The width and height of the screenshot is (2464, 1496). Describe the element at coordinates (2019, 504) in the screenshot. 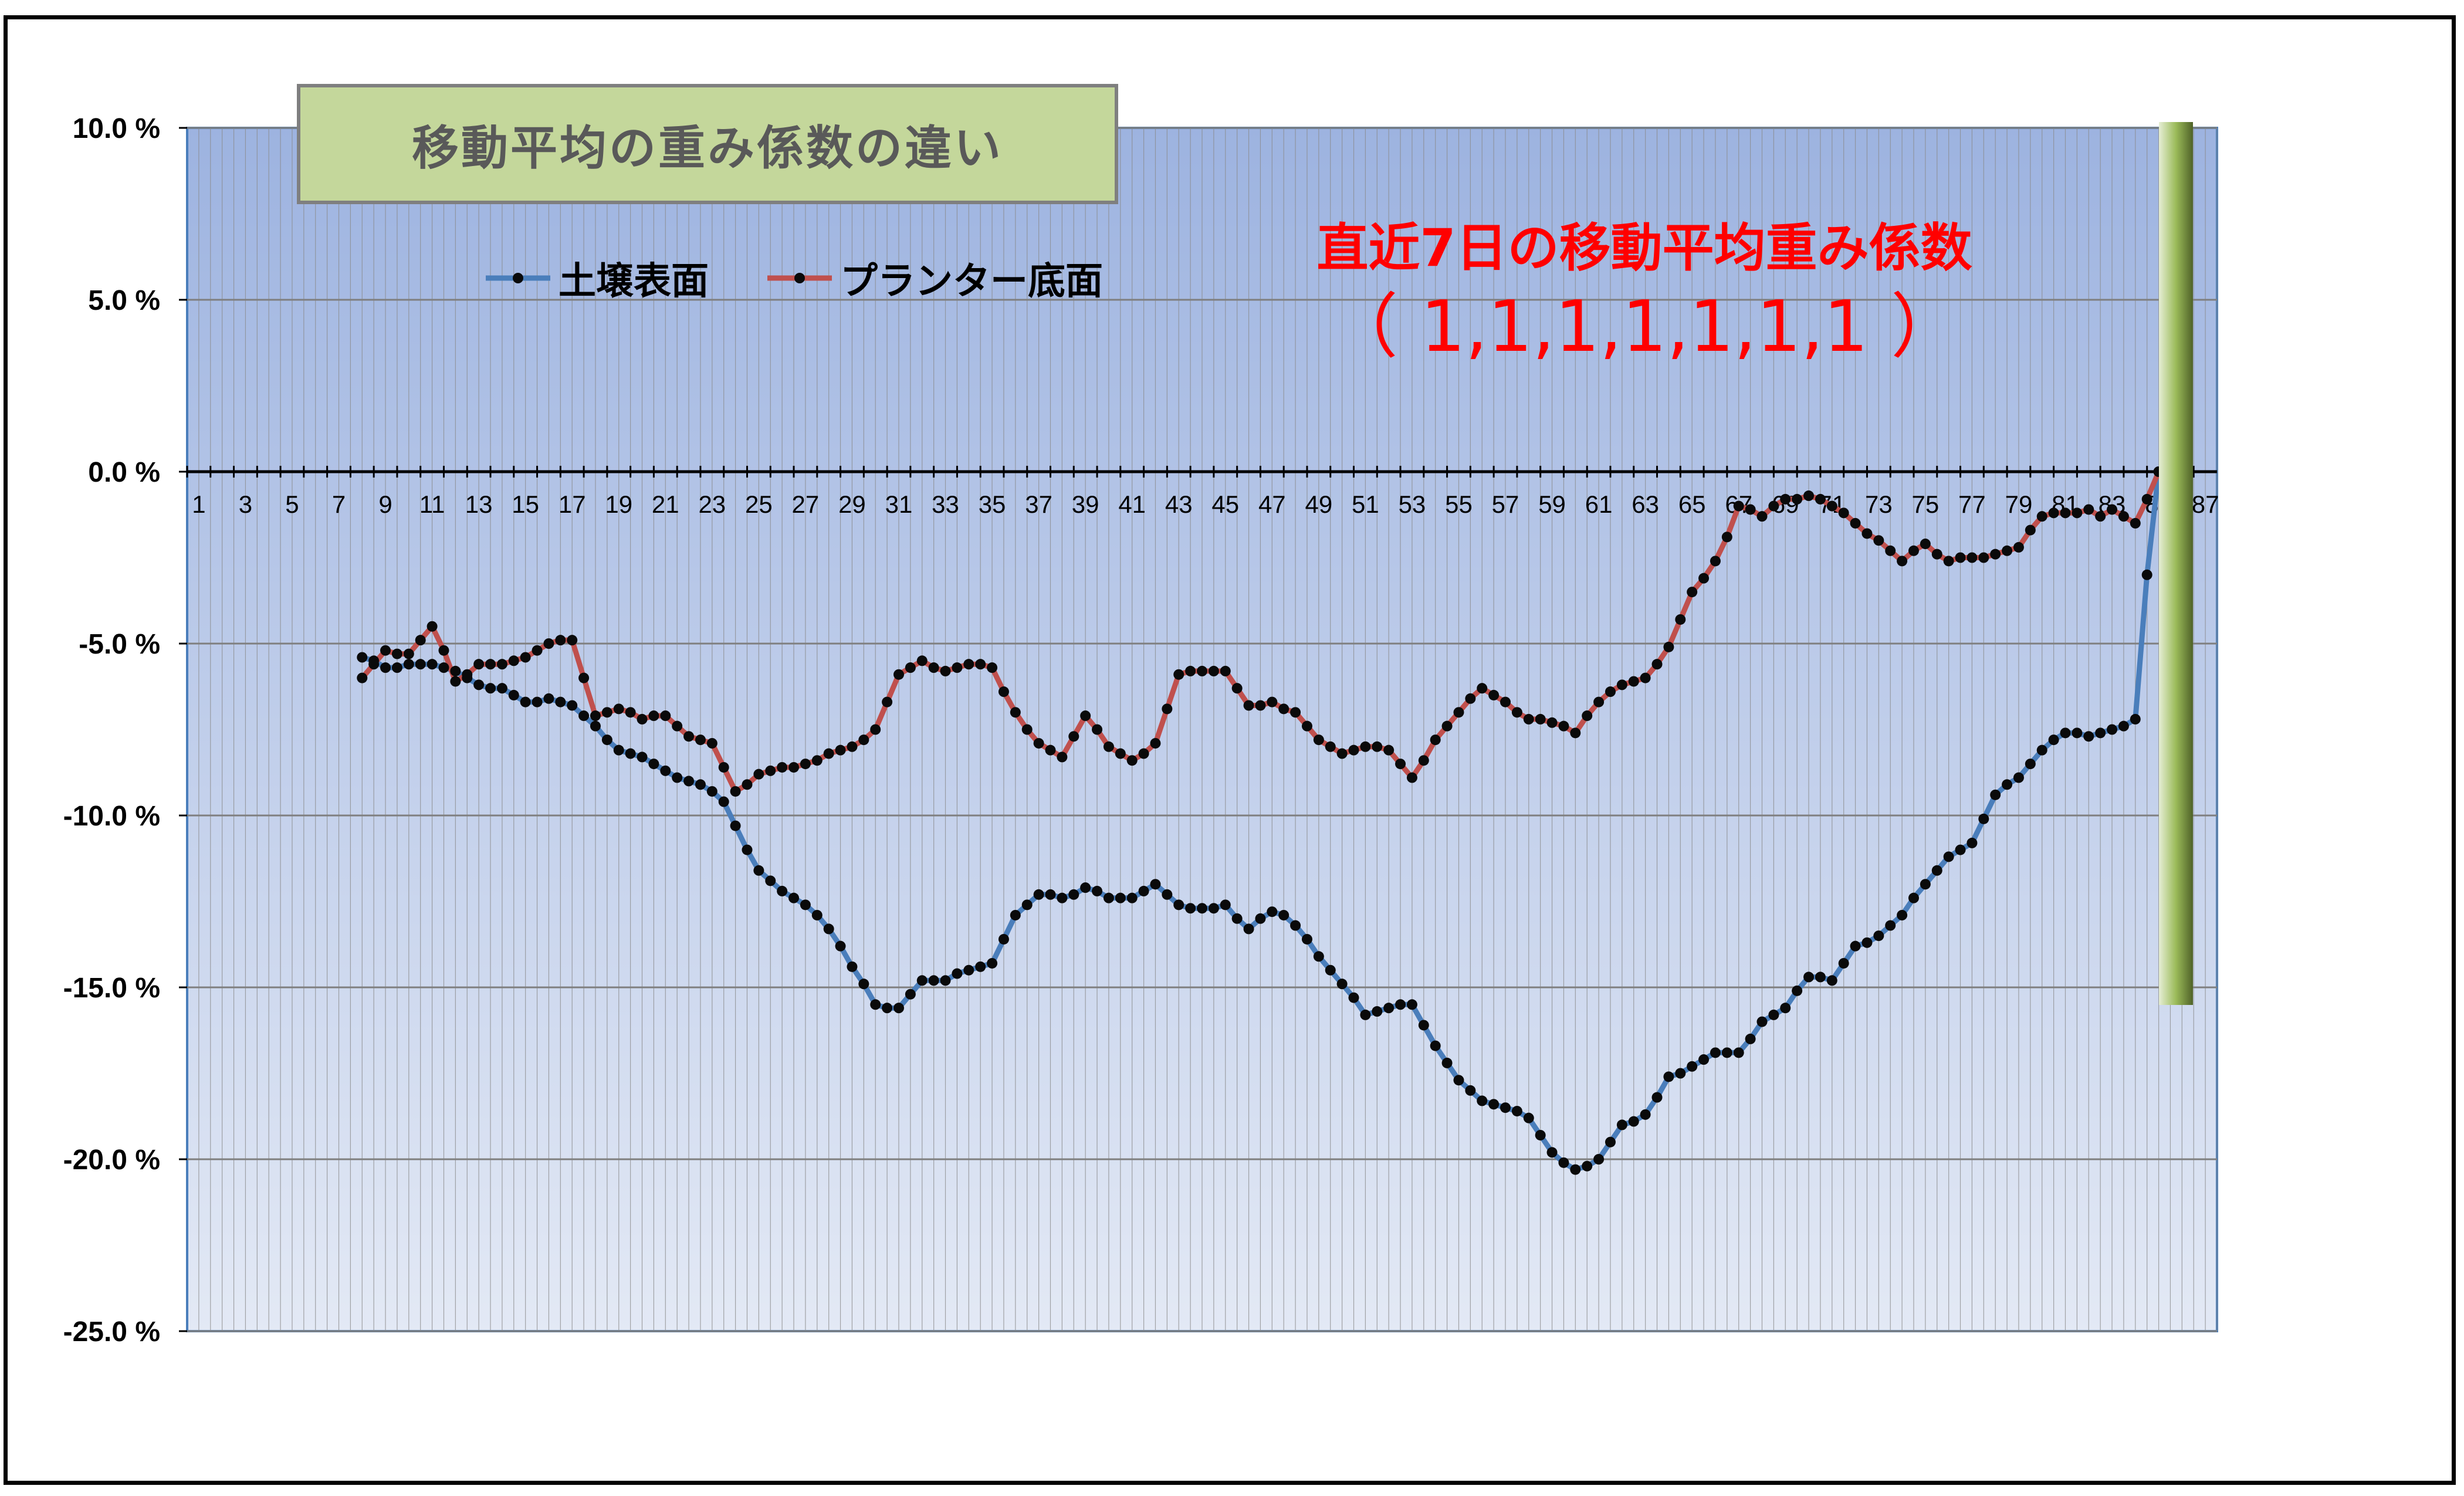

I see `x-tick-label: 79` at that location.